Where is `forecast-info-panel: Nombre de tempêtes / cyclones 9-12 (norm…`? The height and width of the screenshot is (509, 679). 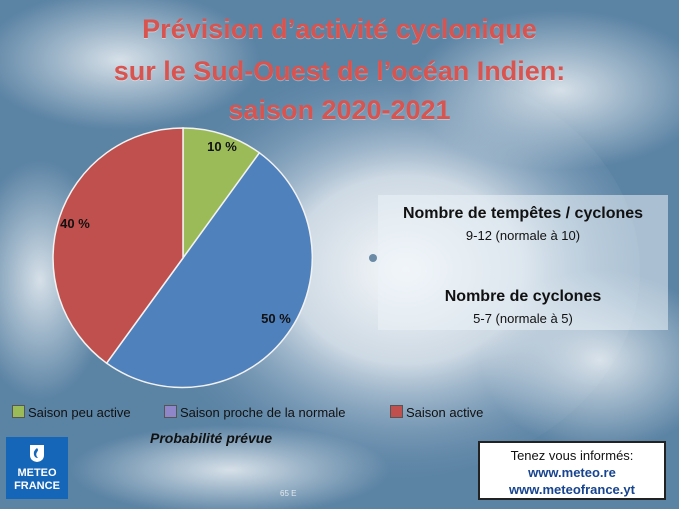 forecast-info-panel: Nombre de tempêtes / cyclones 9-12 (norm… is located at coordinates (523, 262).